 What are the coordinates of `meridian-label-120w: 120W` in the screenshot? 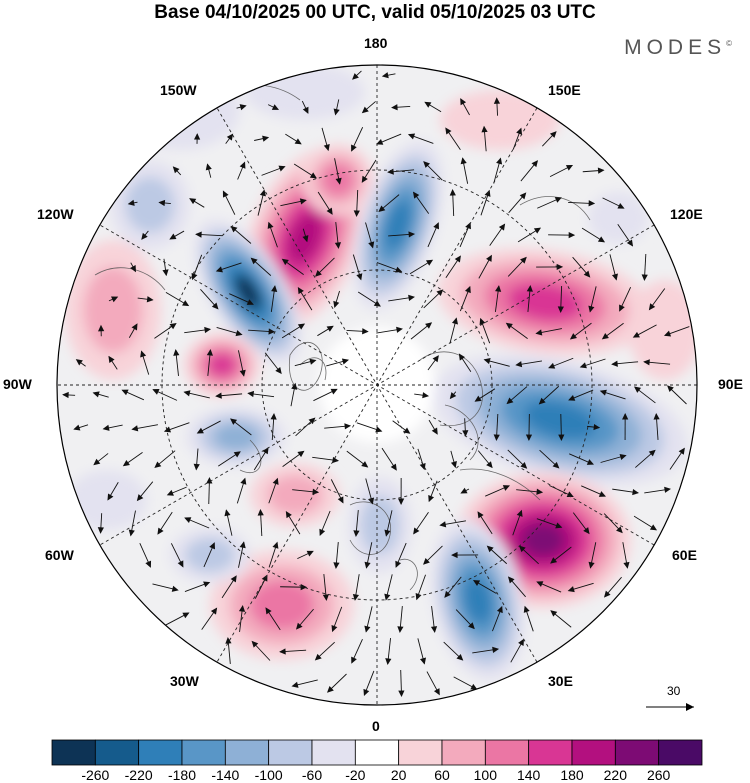 It's located at (55, 214).